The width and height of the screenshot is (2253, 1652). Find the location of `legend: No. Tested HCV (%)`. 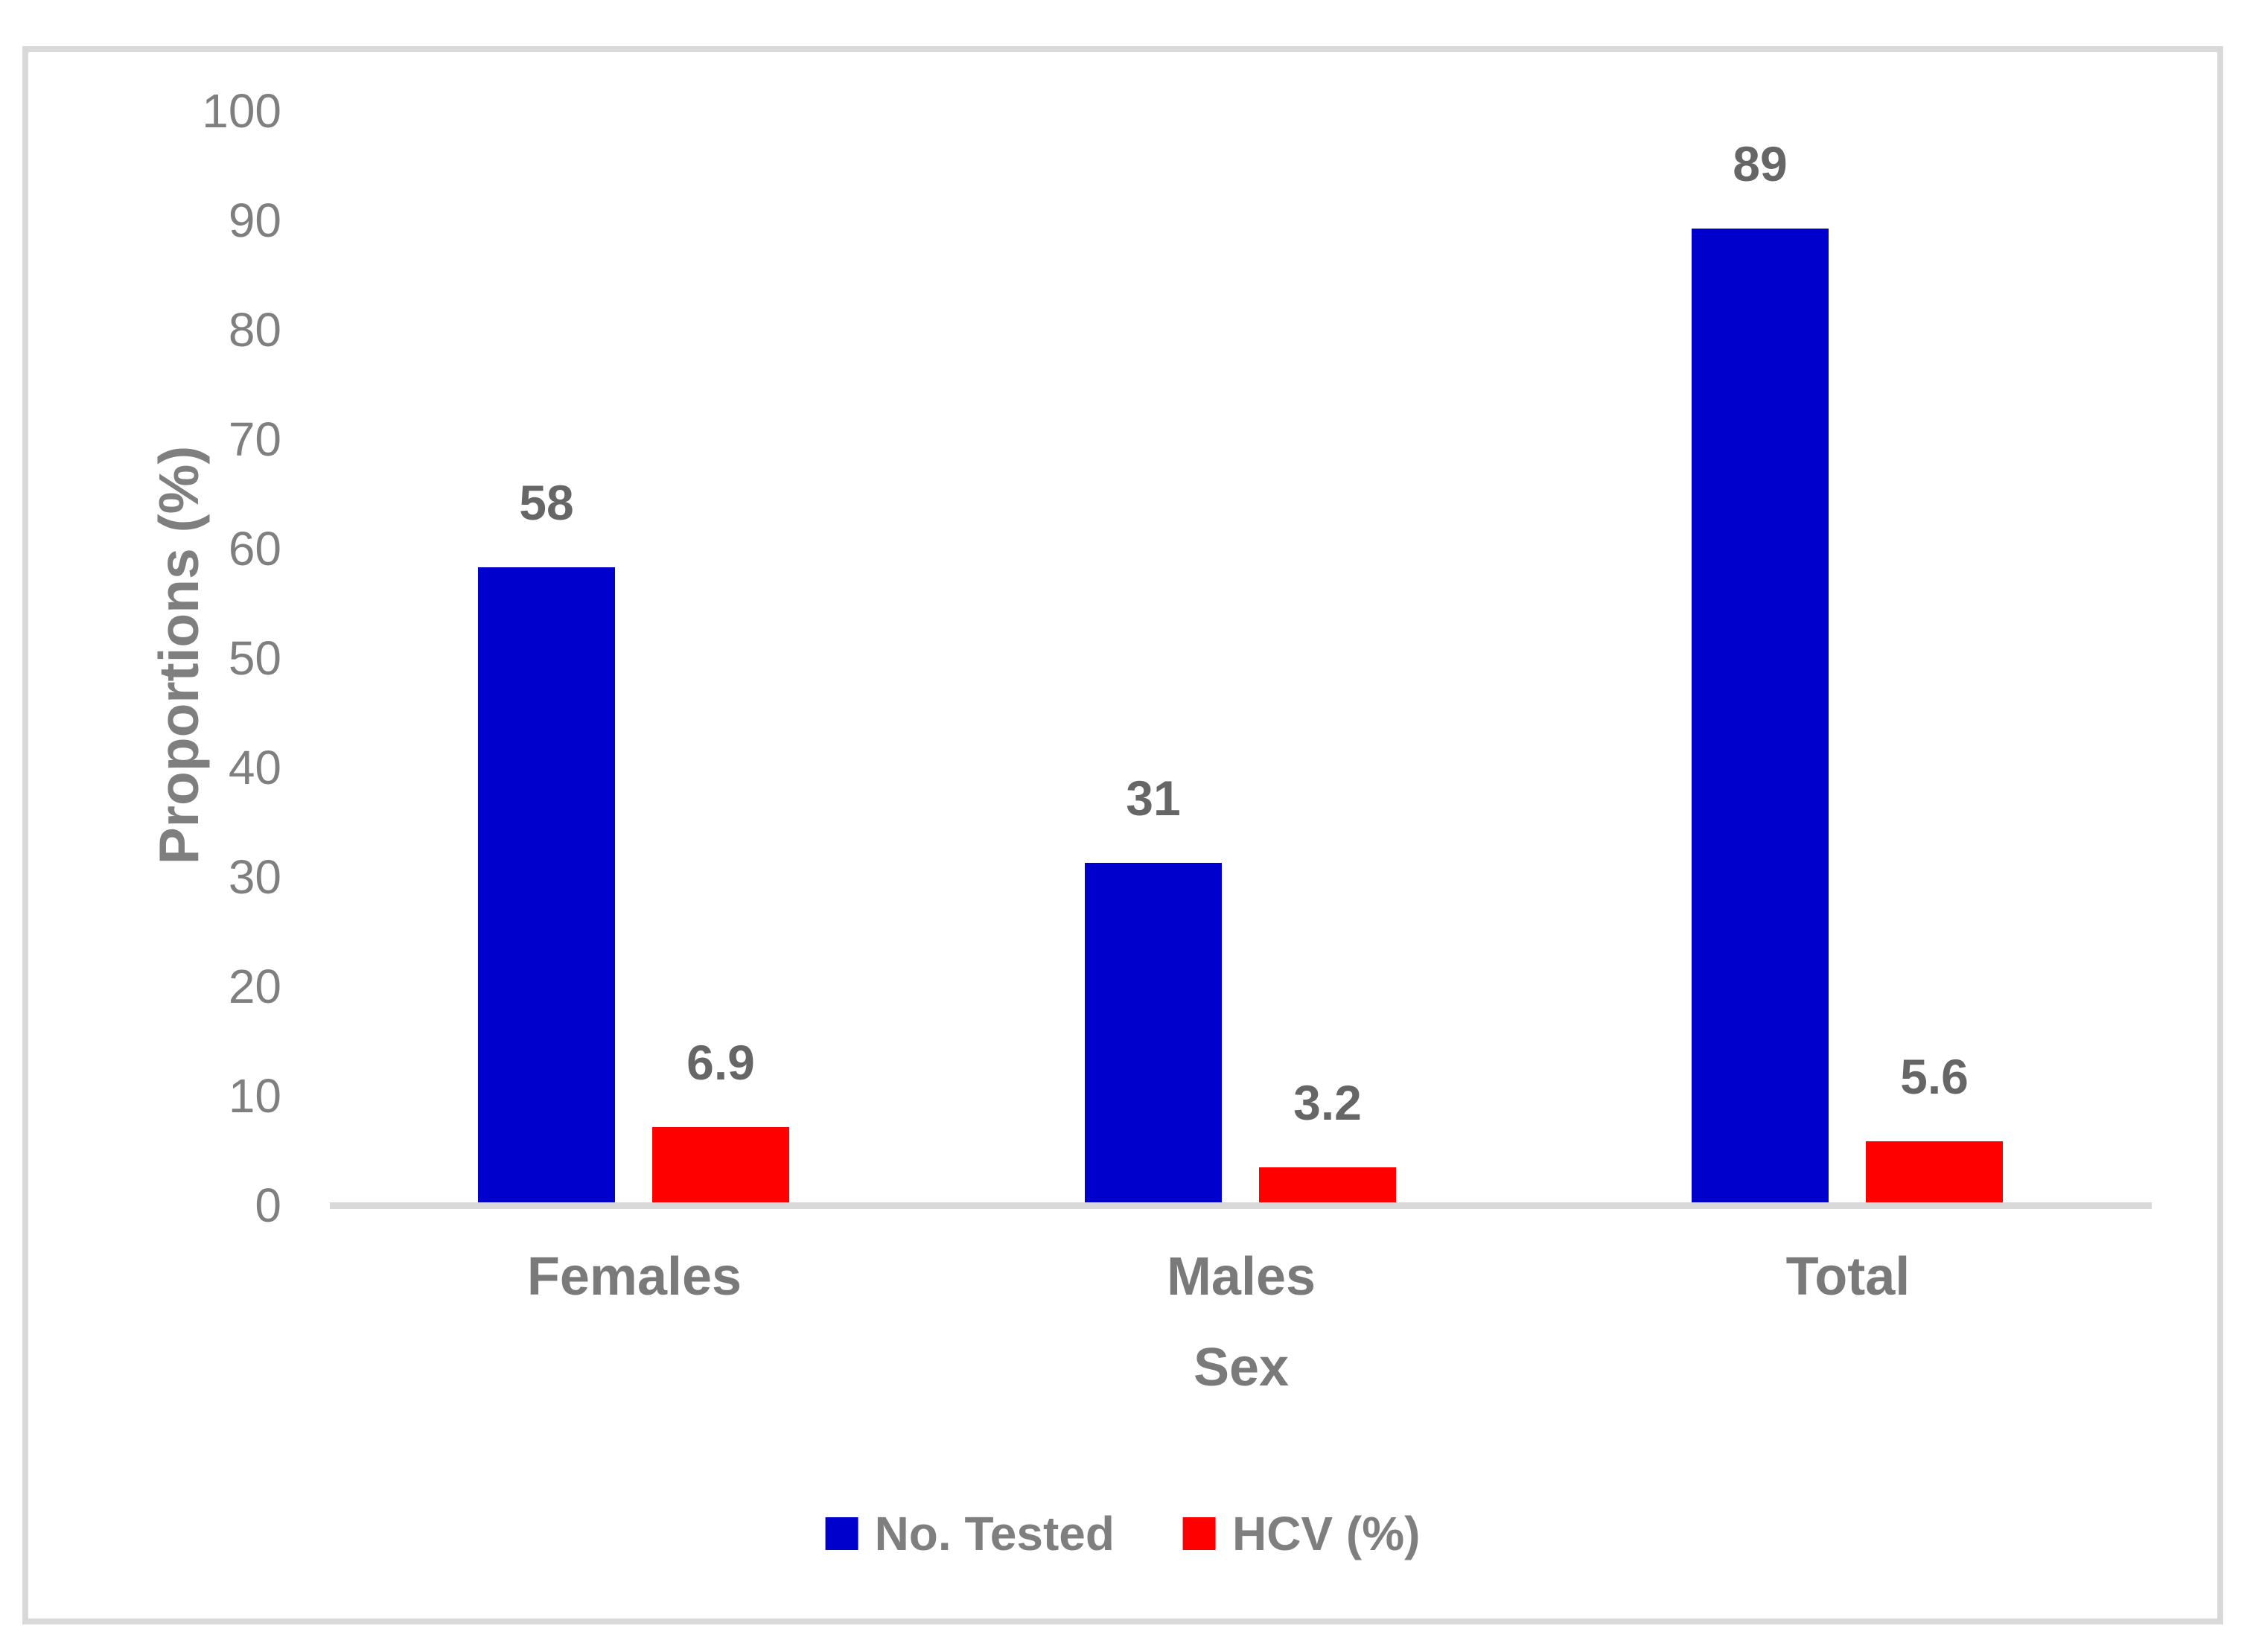

legend: No. Tested HCV (%) is located at coordinates (1123, 1533).